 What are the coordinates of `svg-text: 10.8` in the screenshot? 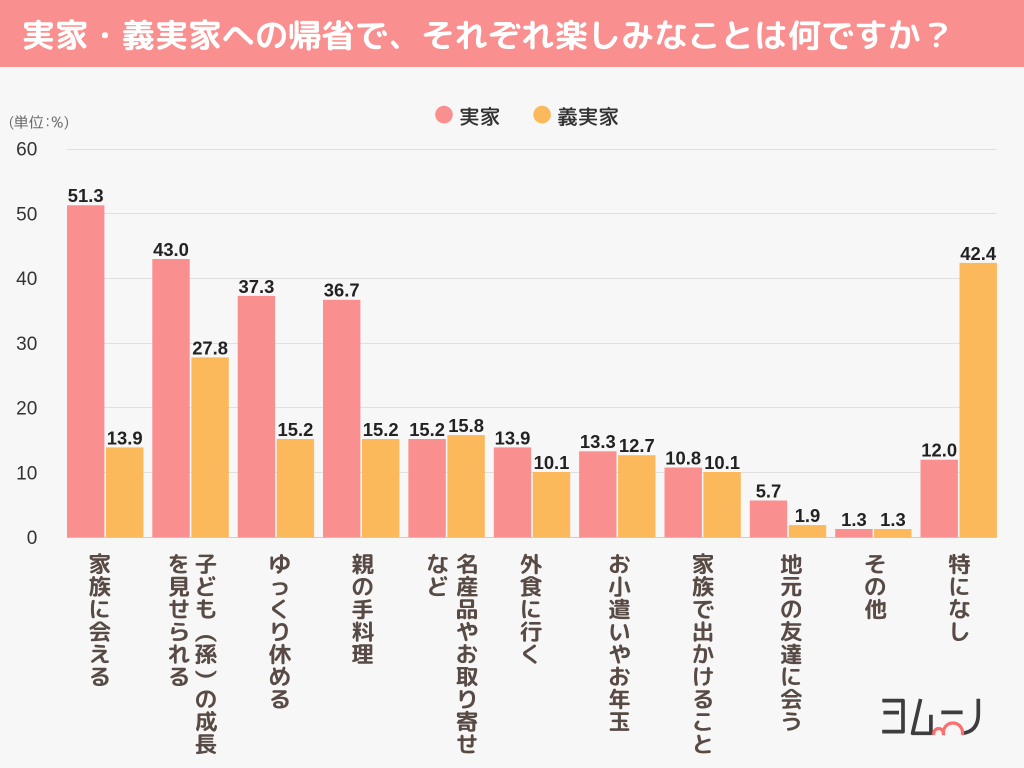 It's located at (683, 457).